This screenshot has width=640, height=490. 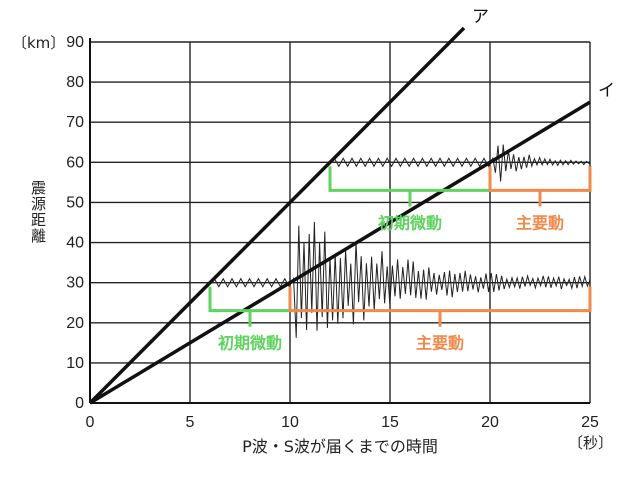 What do you see at coordinates (90, 422) in the screenshot?
I see `x-tick-label: 0` at bounding box center [90, 422].